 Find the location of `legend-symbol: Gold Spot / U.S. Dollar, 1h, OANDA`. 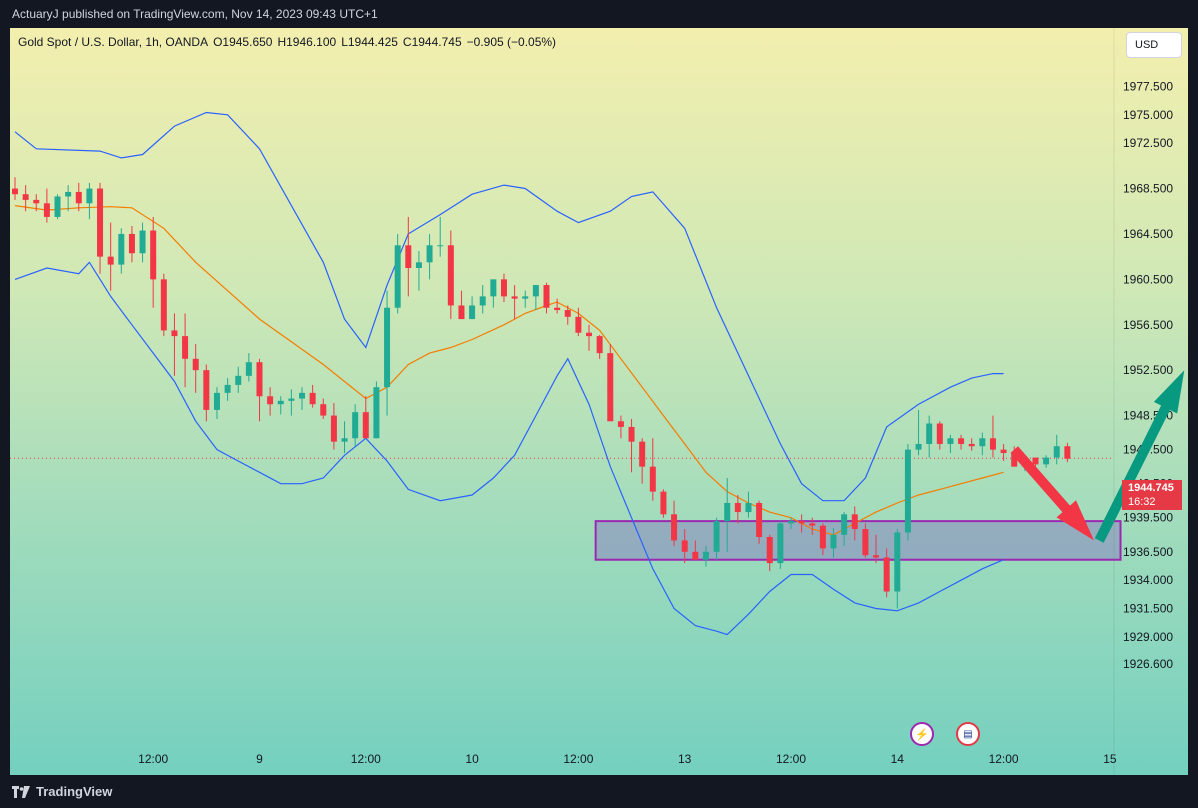

legend-symbol: Gold Spot / U.S. Dollar, 1h, OANDA is located at coordinates (113, 42).